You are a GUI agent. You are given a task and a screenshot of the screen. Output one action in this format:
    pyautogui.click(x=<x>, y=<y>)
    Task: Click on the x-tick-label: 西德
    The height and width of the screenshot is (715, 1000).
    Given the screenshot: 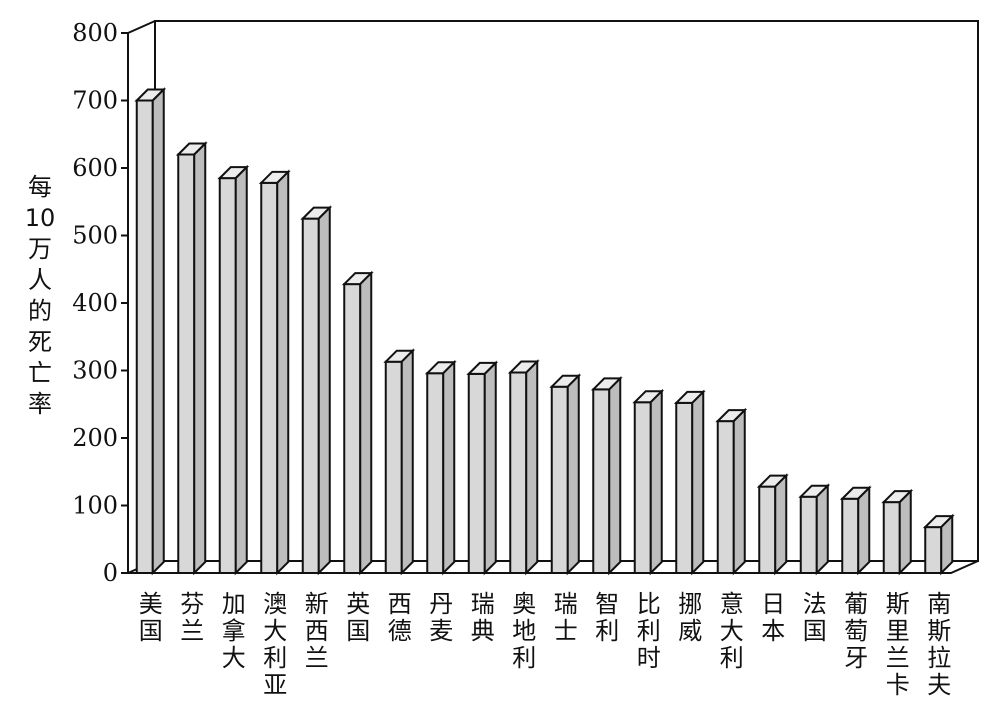 What is the action you would take?
    pyautogui.click(x=400, y=617)
    